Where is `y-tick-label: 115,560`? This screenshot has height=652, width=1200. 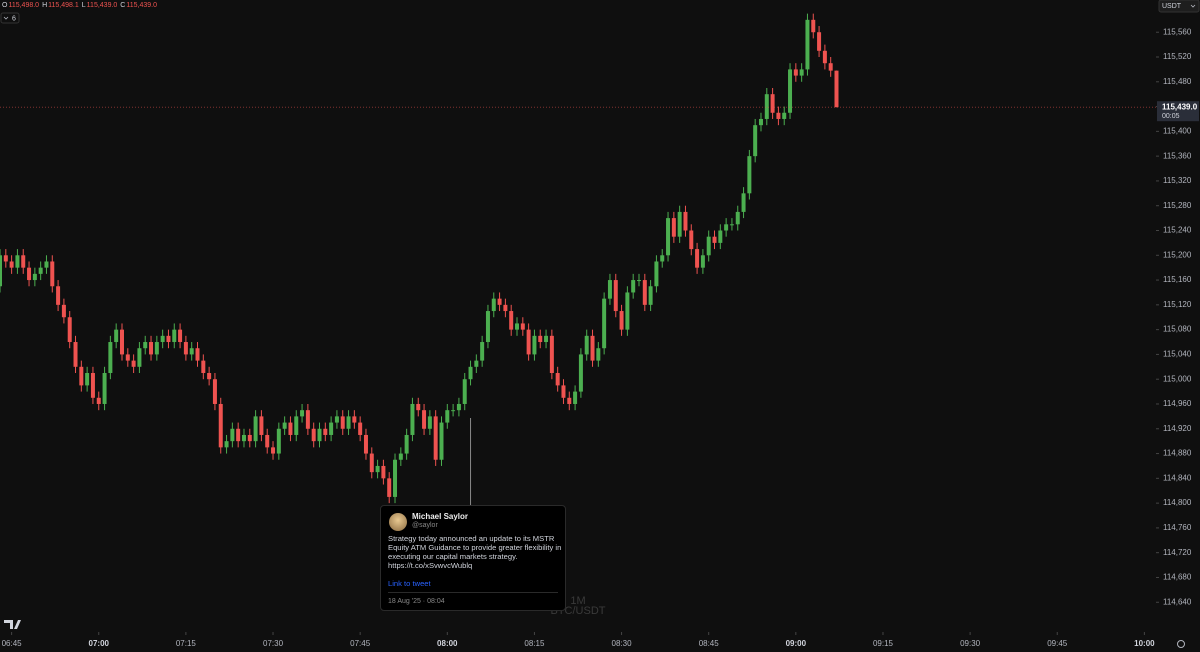
y-tick-label: 115,560 is located at coordinates (1177, 31).